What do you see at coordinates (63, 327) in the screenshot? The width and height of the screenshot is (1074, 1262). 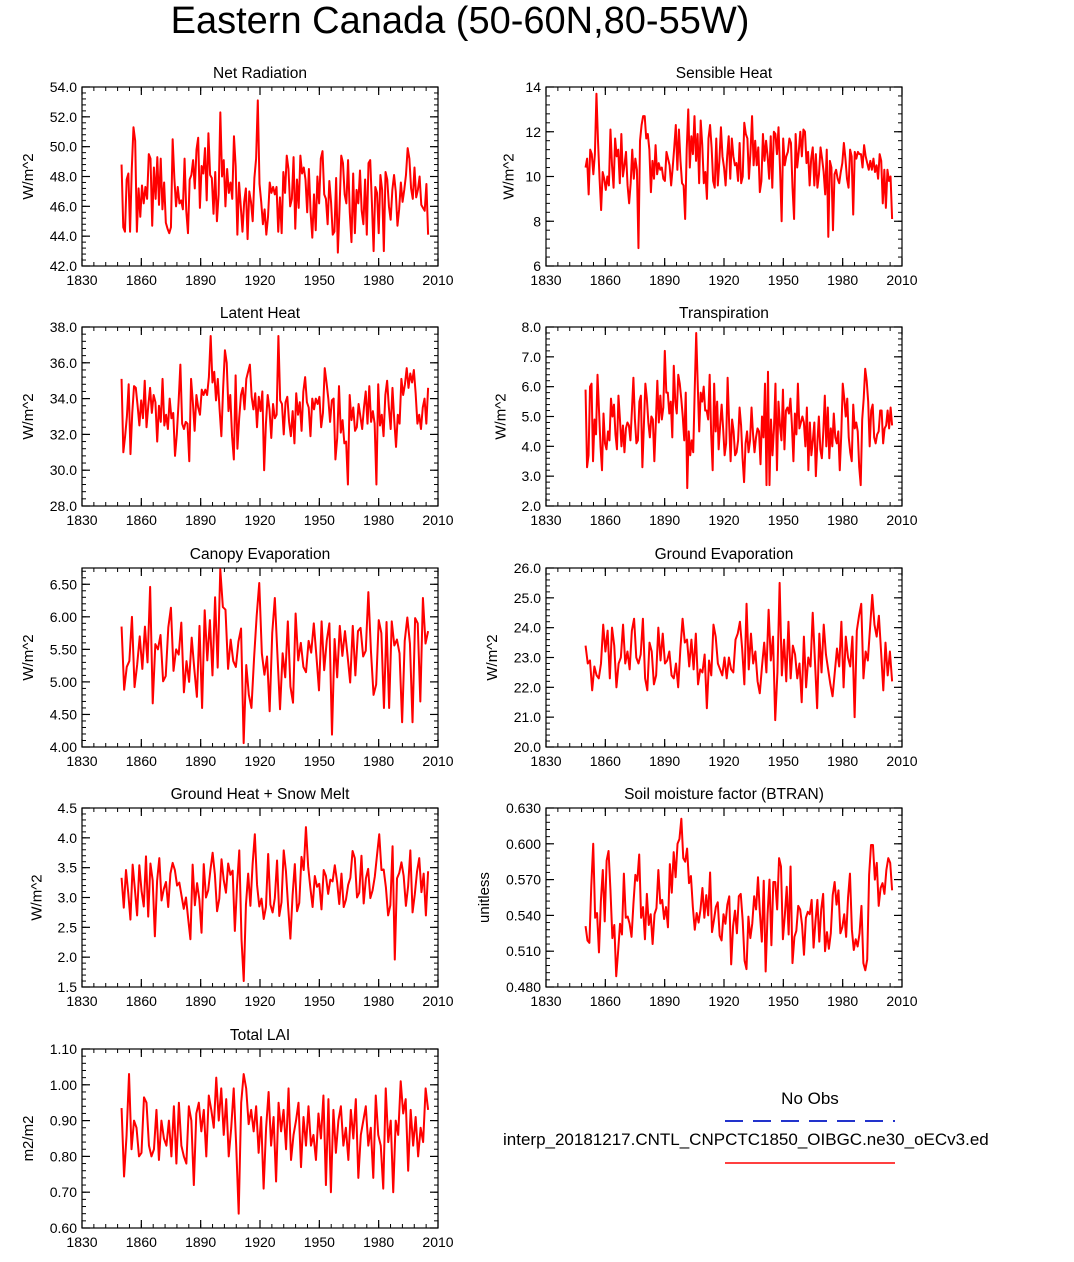 I see `y-tick-label: 38.0` at bounding box center [63, 327].